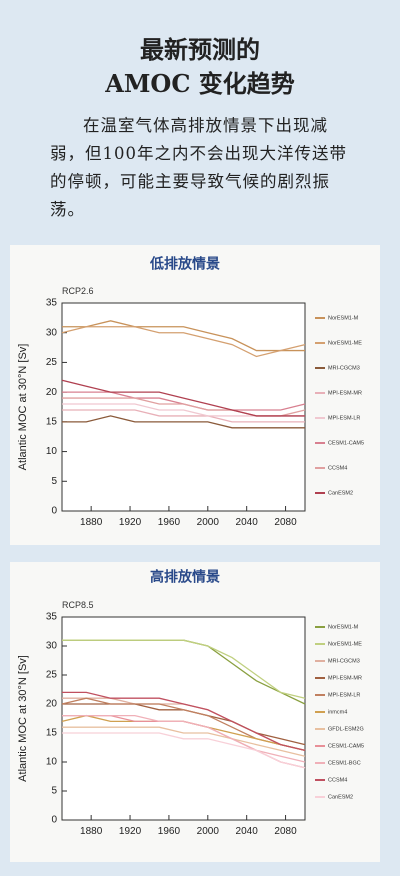 This screenshot has width=400, height=876. What do you see at coordinates (200, 49) in the screenshot?
I see `title-line: 最新预测的` at bounding box center [200, 49].